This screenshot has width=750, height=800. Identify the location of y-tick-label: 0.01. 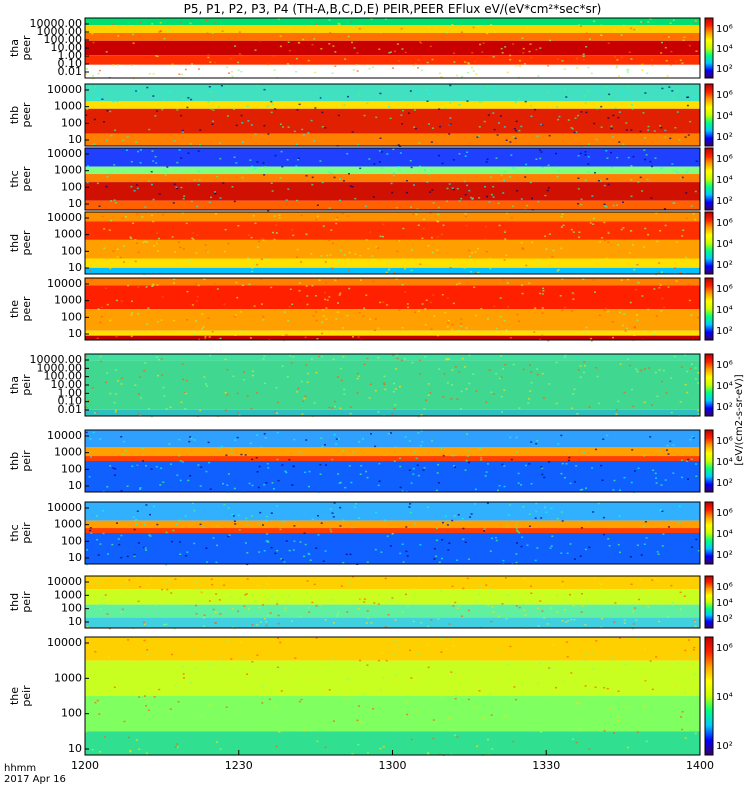
(70, 409).